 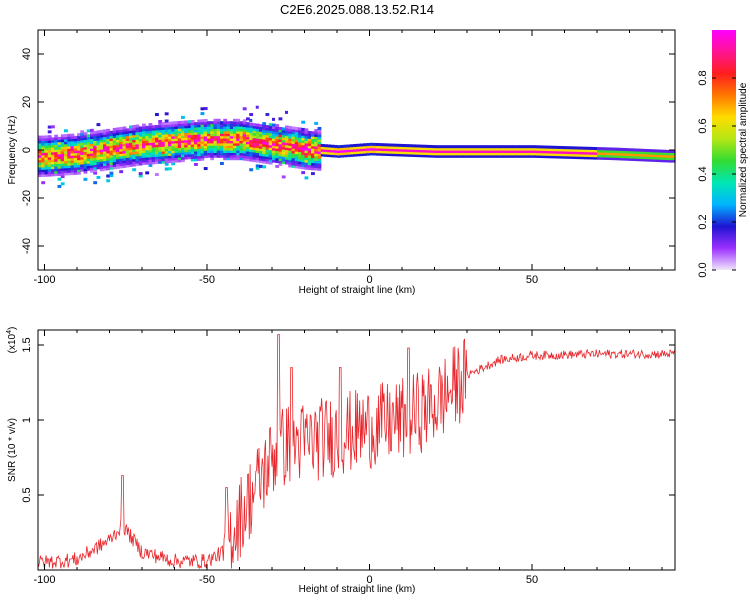 I want to click on colorbar-ticks: 0.00.20.40.60.8, so click(x=716, y=174).